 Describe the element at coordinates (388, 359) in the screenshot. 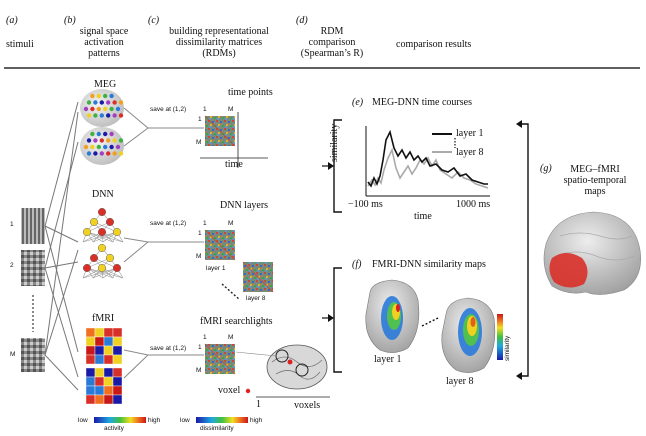

I see `panel-f-layer1: layer 1` at that location.